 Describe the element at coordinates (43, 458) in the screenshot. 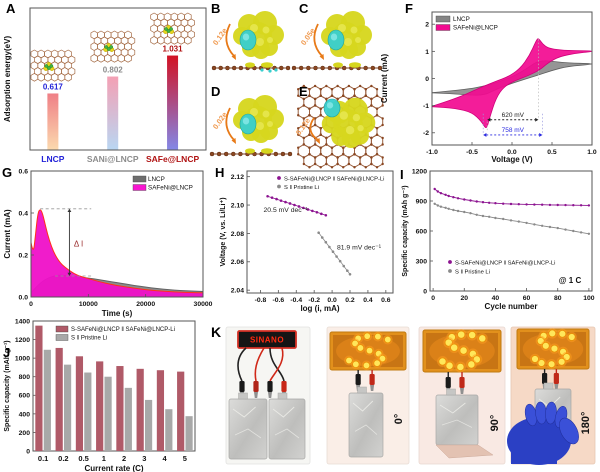

I see `svg-text: 0.1` at that location.